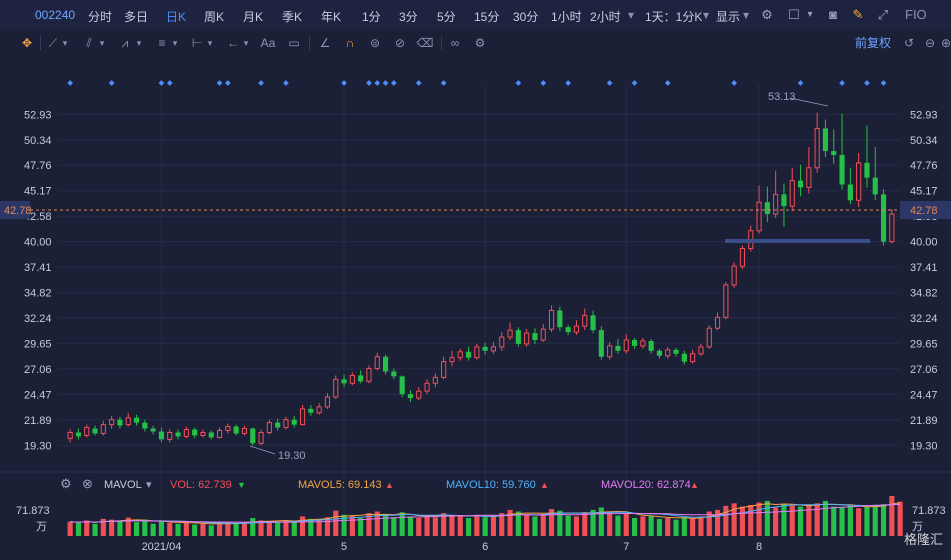  I want to click on interval-dropdown-icon: ▾, so click(706, 15).